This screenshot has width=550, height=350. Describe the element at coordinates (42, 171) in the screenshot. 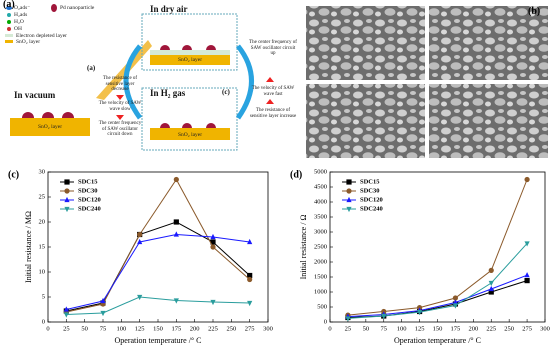

I see `y-tick-label: 30` at that location.